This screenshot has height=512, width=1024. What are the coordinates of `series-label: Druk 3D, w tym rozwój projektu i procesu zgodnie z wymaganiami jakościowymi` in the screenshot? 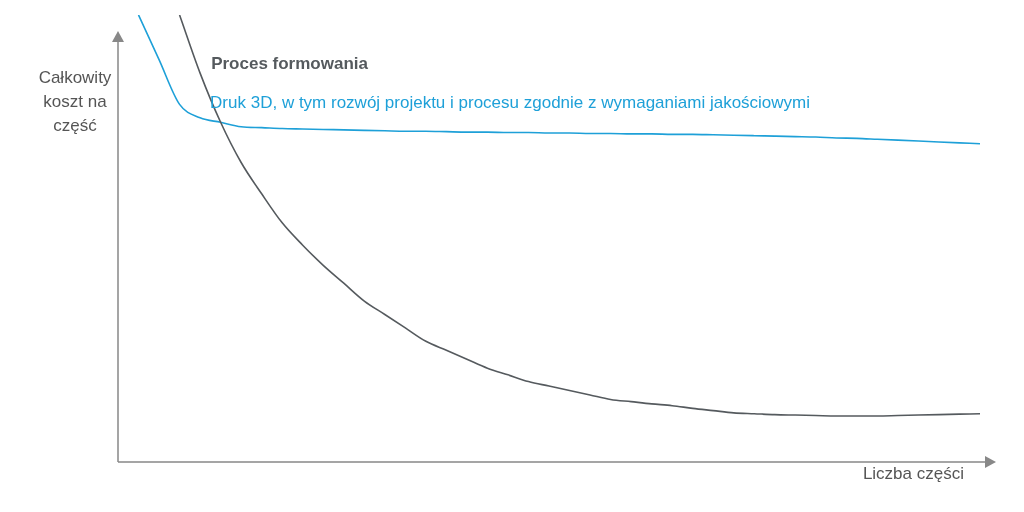 It's located at (510, 102).